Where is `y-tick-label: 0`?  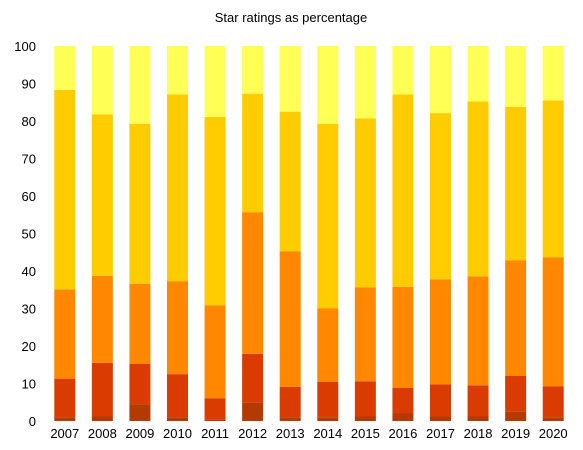 y-tick-label: 0 is located at coordinates (32, 421).